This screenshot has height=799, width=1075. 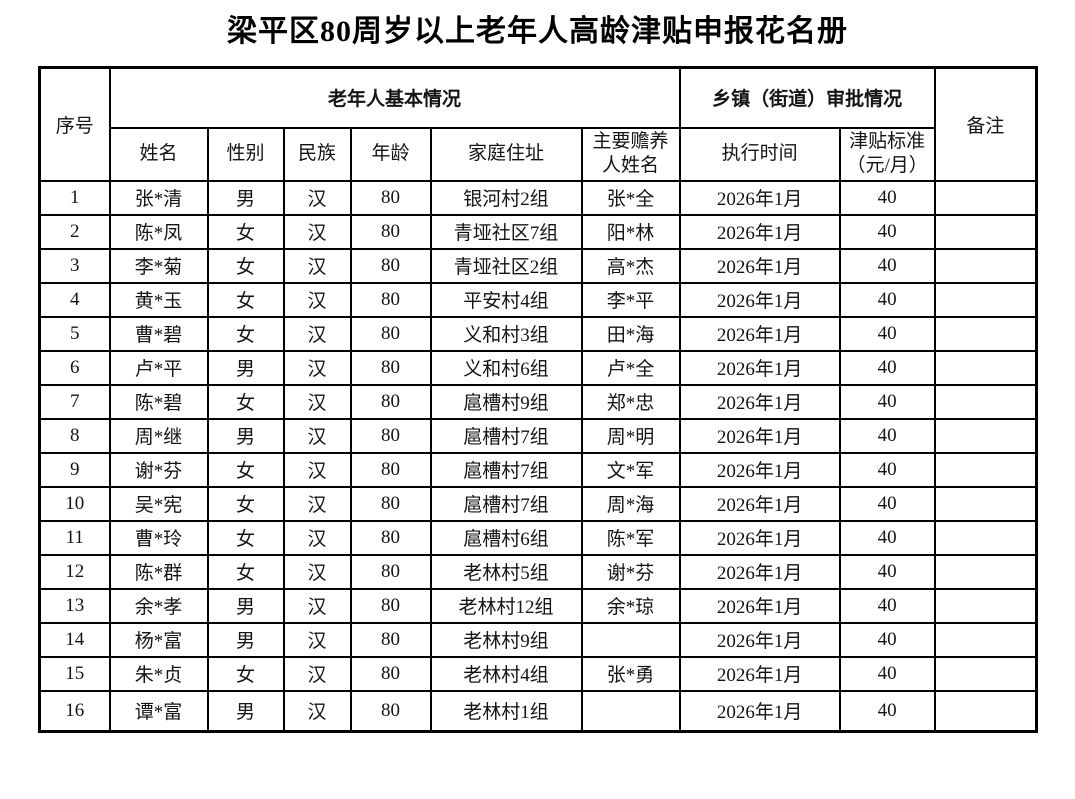 I want to click on cell-address: 青垭社区7组, so click(x=506, y=231).